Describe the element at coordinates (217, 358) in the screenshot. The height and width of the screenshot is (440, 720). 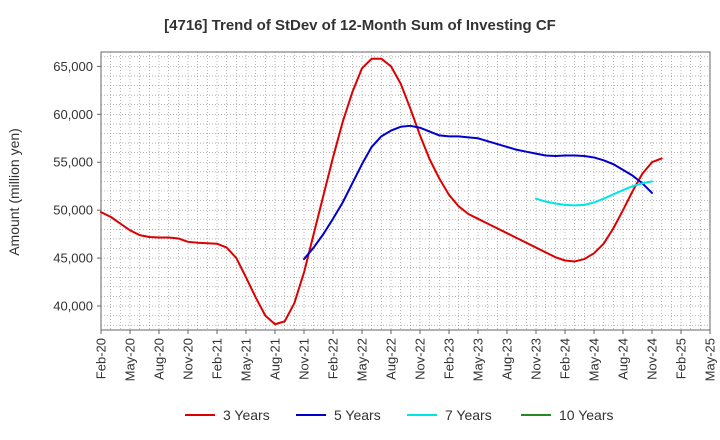
I see `x-tick-label: Feb-21` at that location.